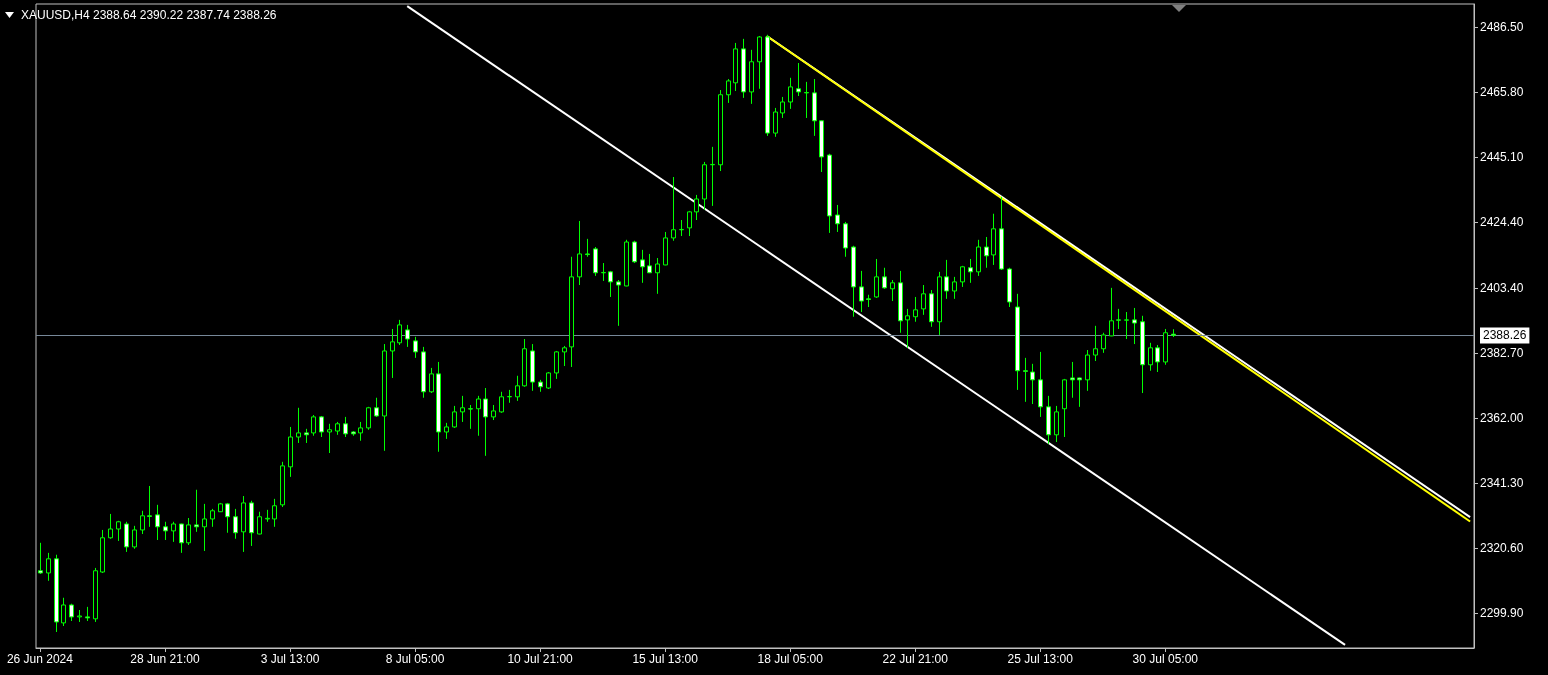 Image resolution: width=1548 pixels, height=675 pixels. What do you see at coordinates (1502, 547) in the screenshot?
I see `y-tick-label: 2320.60` at bounding box center [1502, 547].